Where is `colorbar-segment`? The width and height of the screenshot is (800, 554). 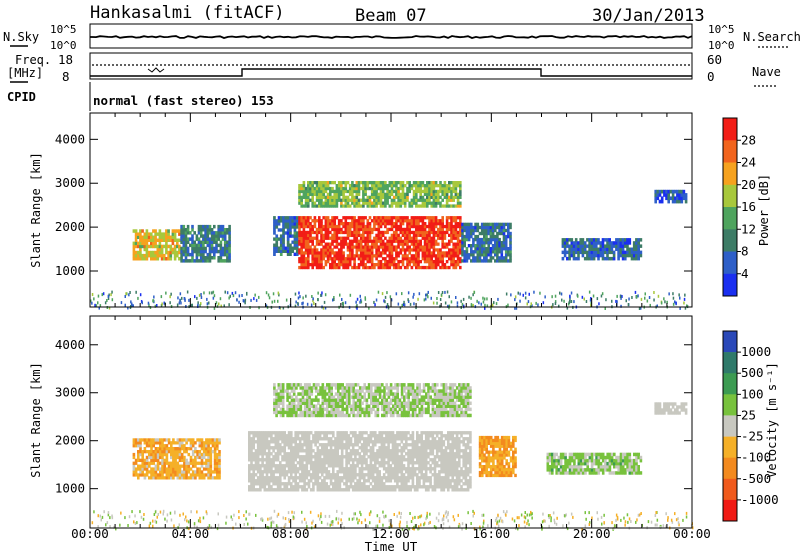 colorbar-segment is located at coordinates (730, 285).